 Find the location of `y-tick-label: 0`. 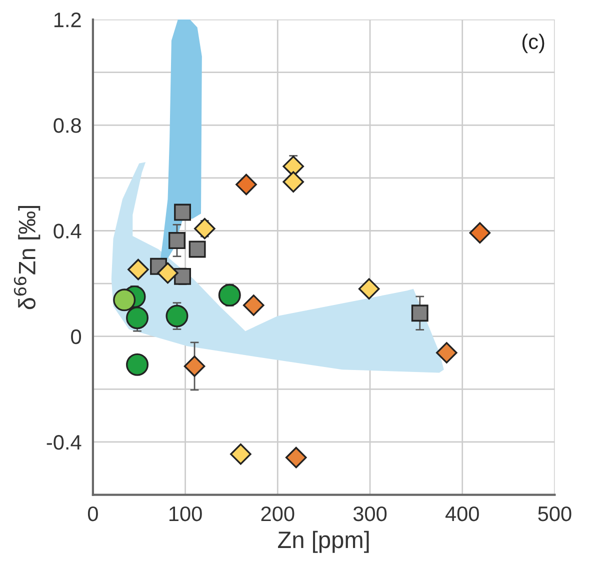

y-tick-label: 0 is located at coordinates (76, 336).